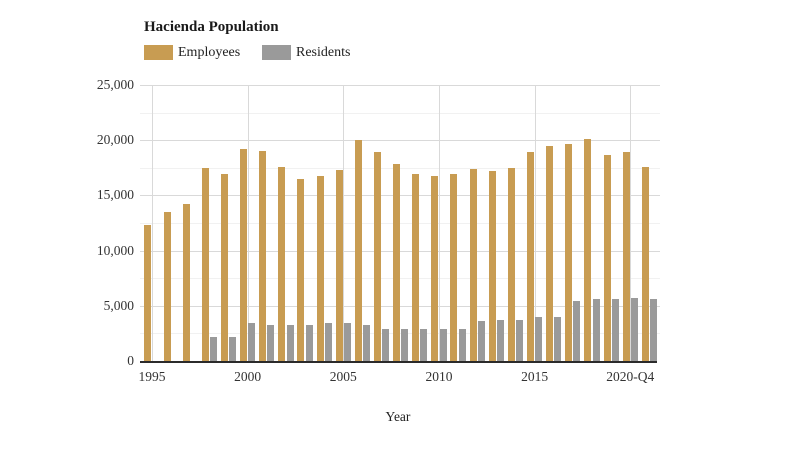 This screenshot has width=800, height=450. What do you see at coordinates (152, 376) in the screenshot?
I see `x-tick-label: 1995` at bounding box center [152, 376].